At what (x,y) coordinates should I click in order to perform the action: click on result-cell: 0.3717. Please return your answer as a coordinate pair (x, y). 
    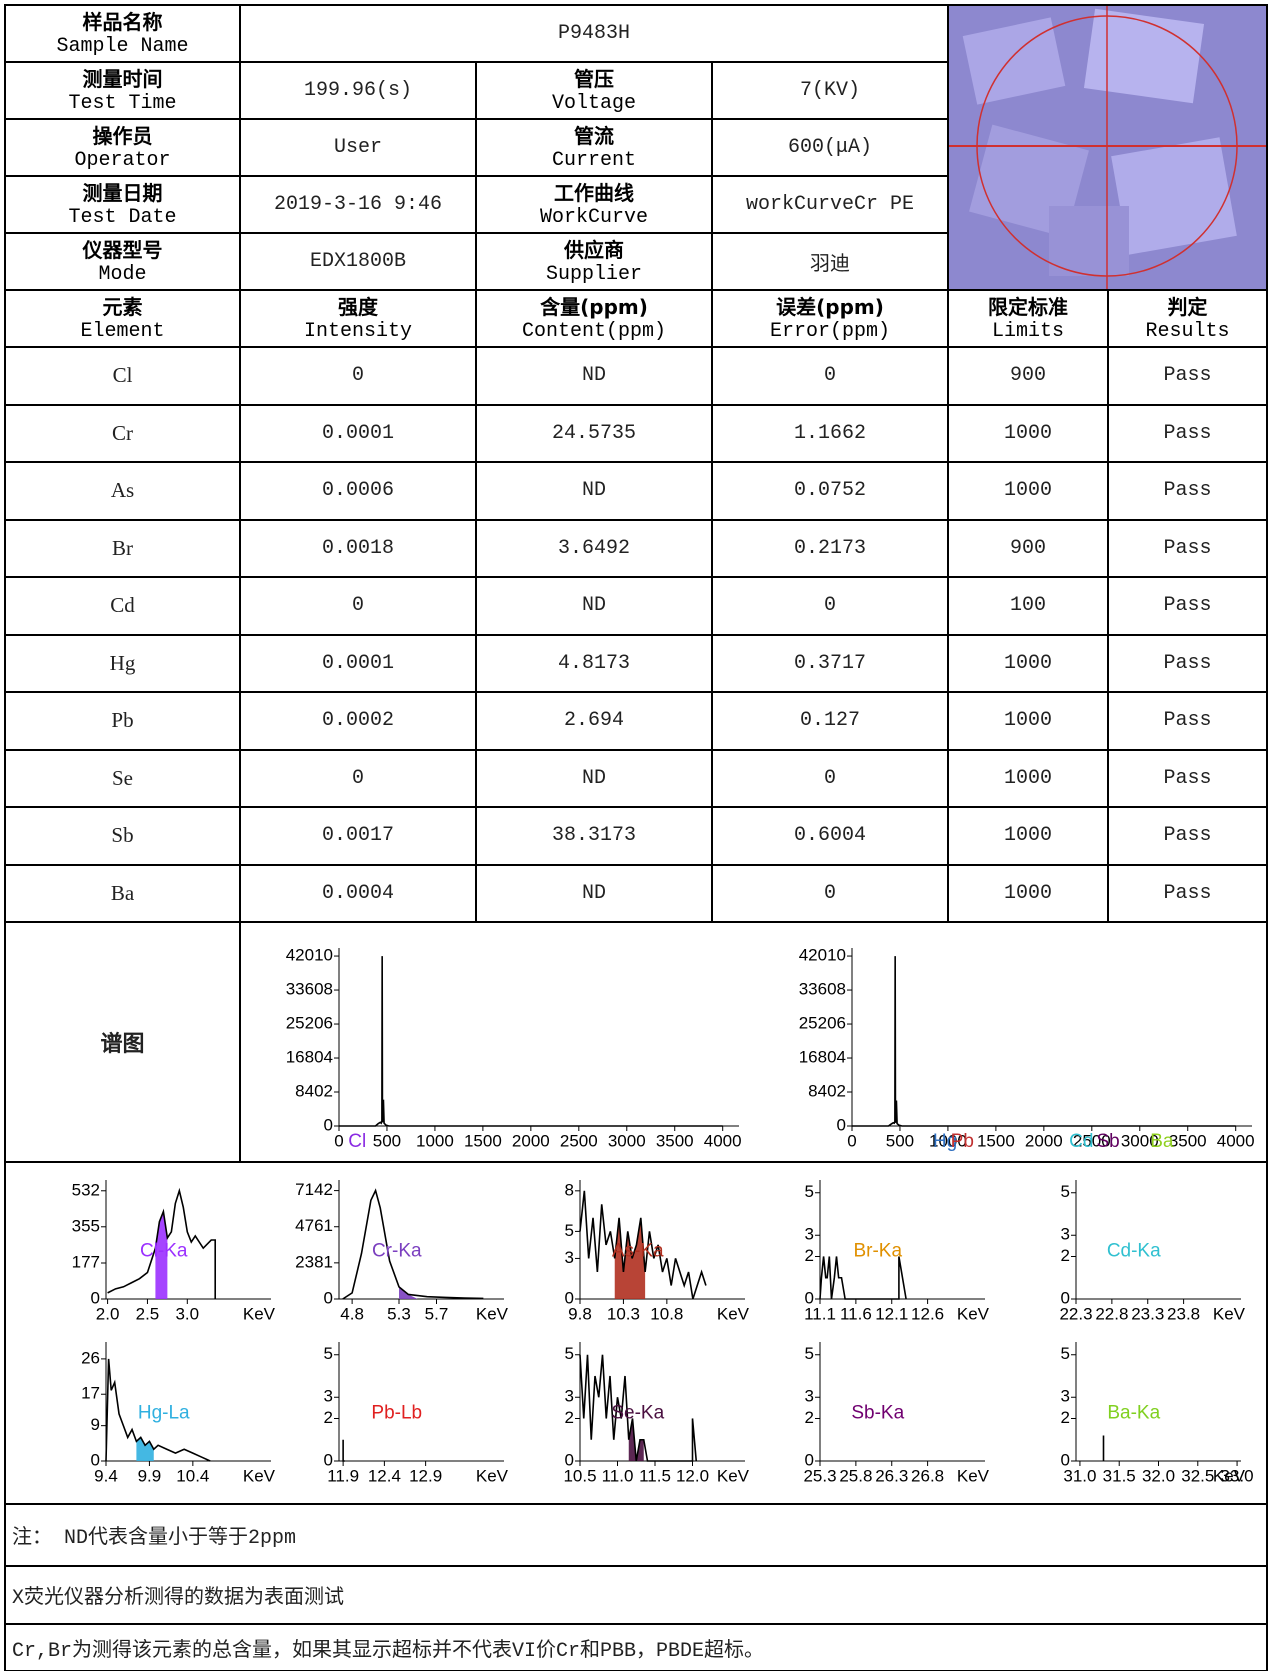
    Looking at the image, I should click on (830, 663).